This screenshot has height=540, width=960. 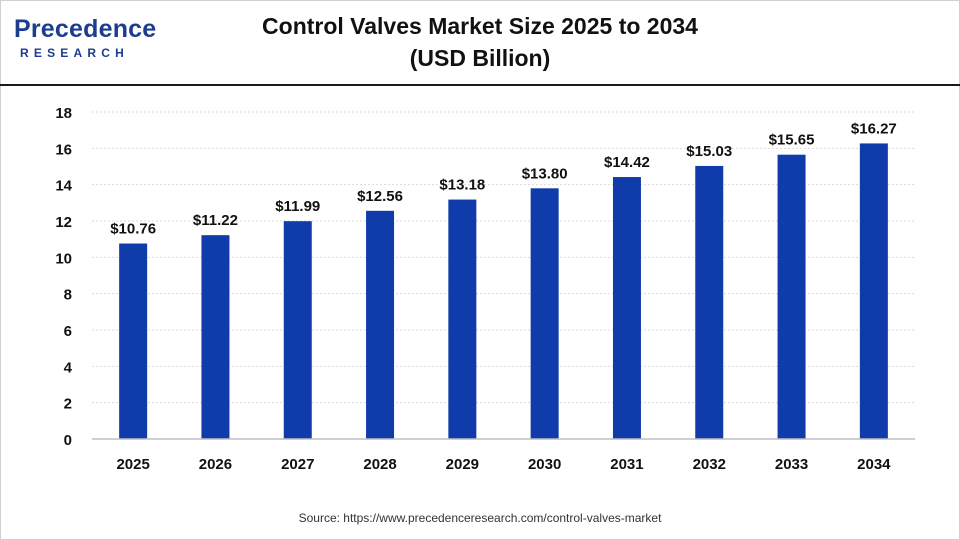 What do you see at coordinates (380, 196) in the screenshot?
I see `data-label: $12.56` at bounding box center [380, 196].